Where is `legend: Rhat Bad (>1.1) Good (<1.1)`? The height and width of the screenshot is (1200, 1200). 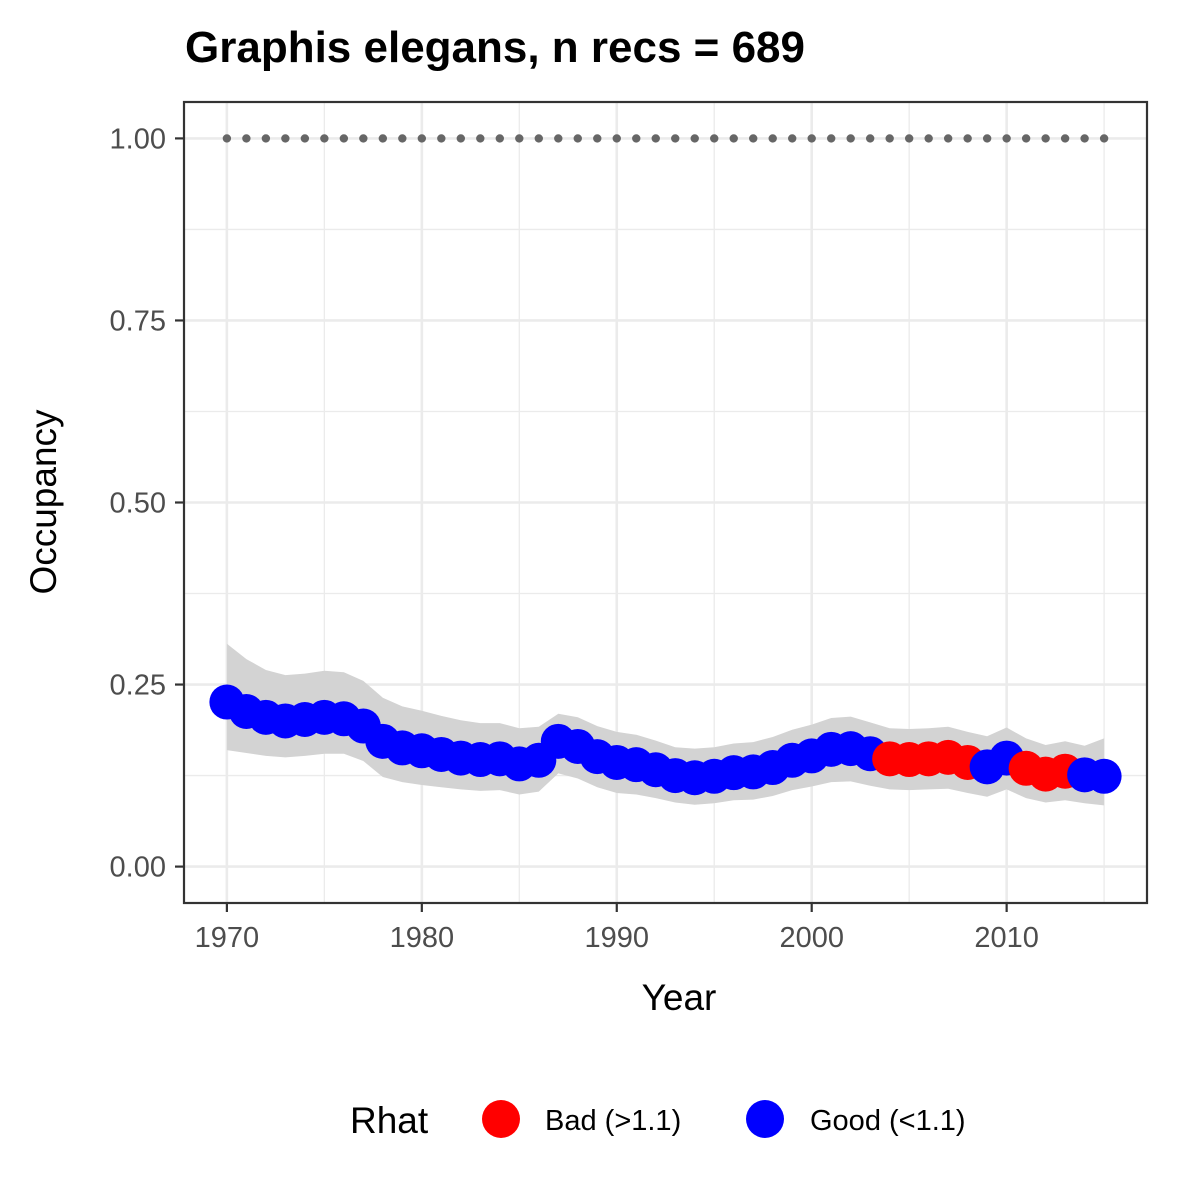
legend: Rhat Bad (>1.1) Good (<1.1) is located at coordinates (658, 1120).